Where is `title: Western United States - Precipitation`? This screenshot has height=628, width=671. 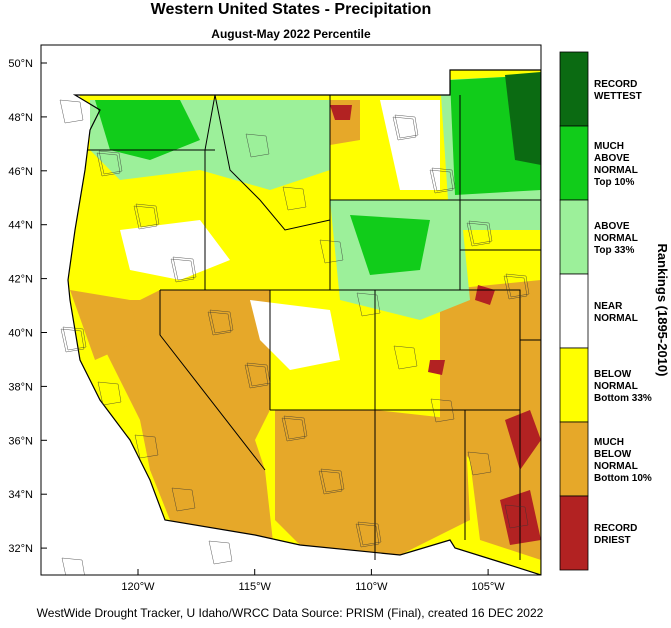 title: Western United States - Precipitation is located at coordinates (291, 9).